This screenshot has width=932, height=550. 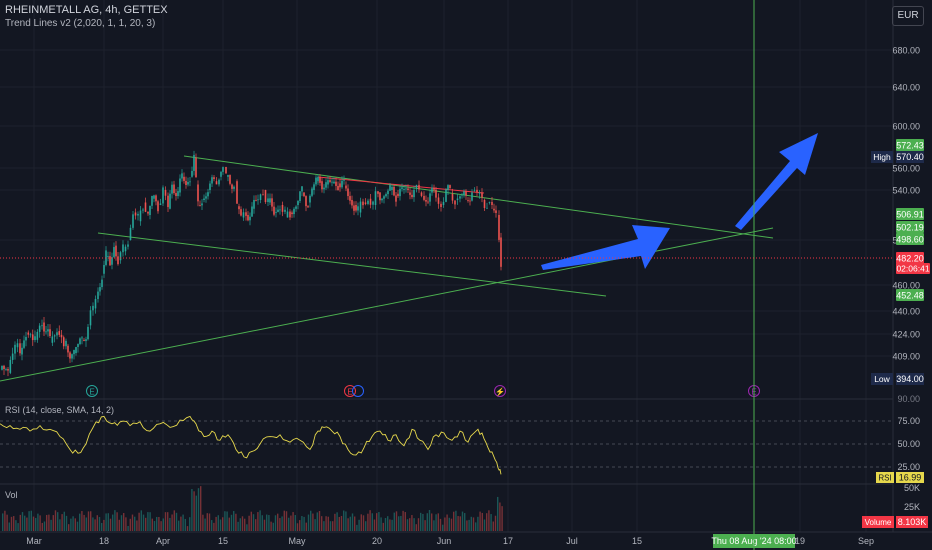 I want to click on countdown-badge, so click(x=913, y=268).